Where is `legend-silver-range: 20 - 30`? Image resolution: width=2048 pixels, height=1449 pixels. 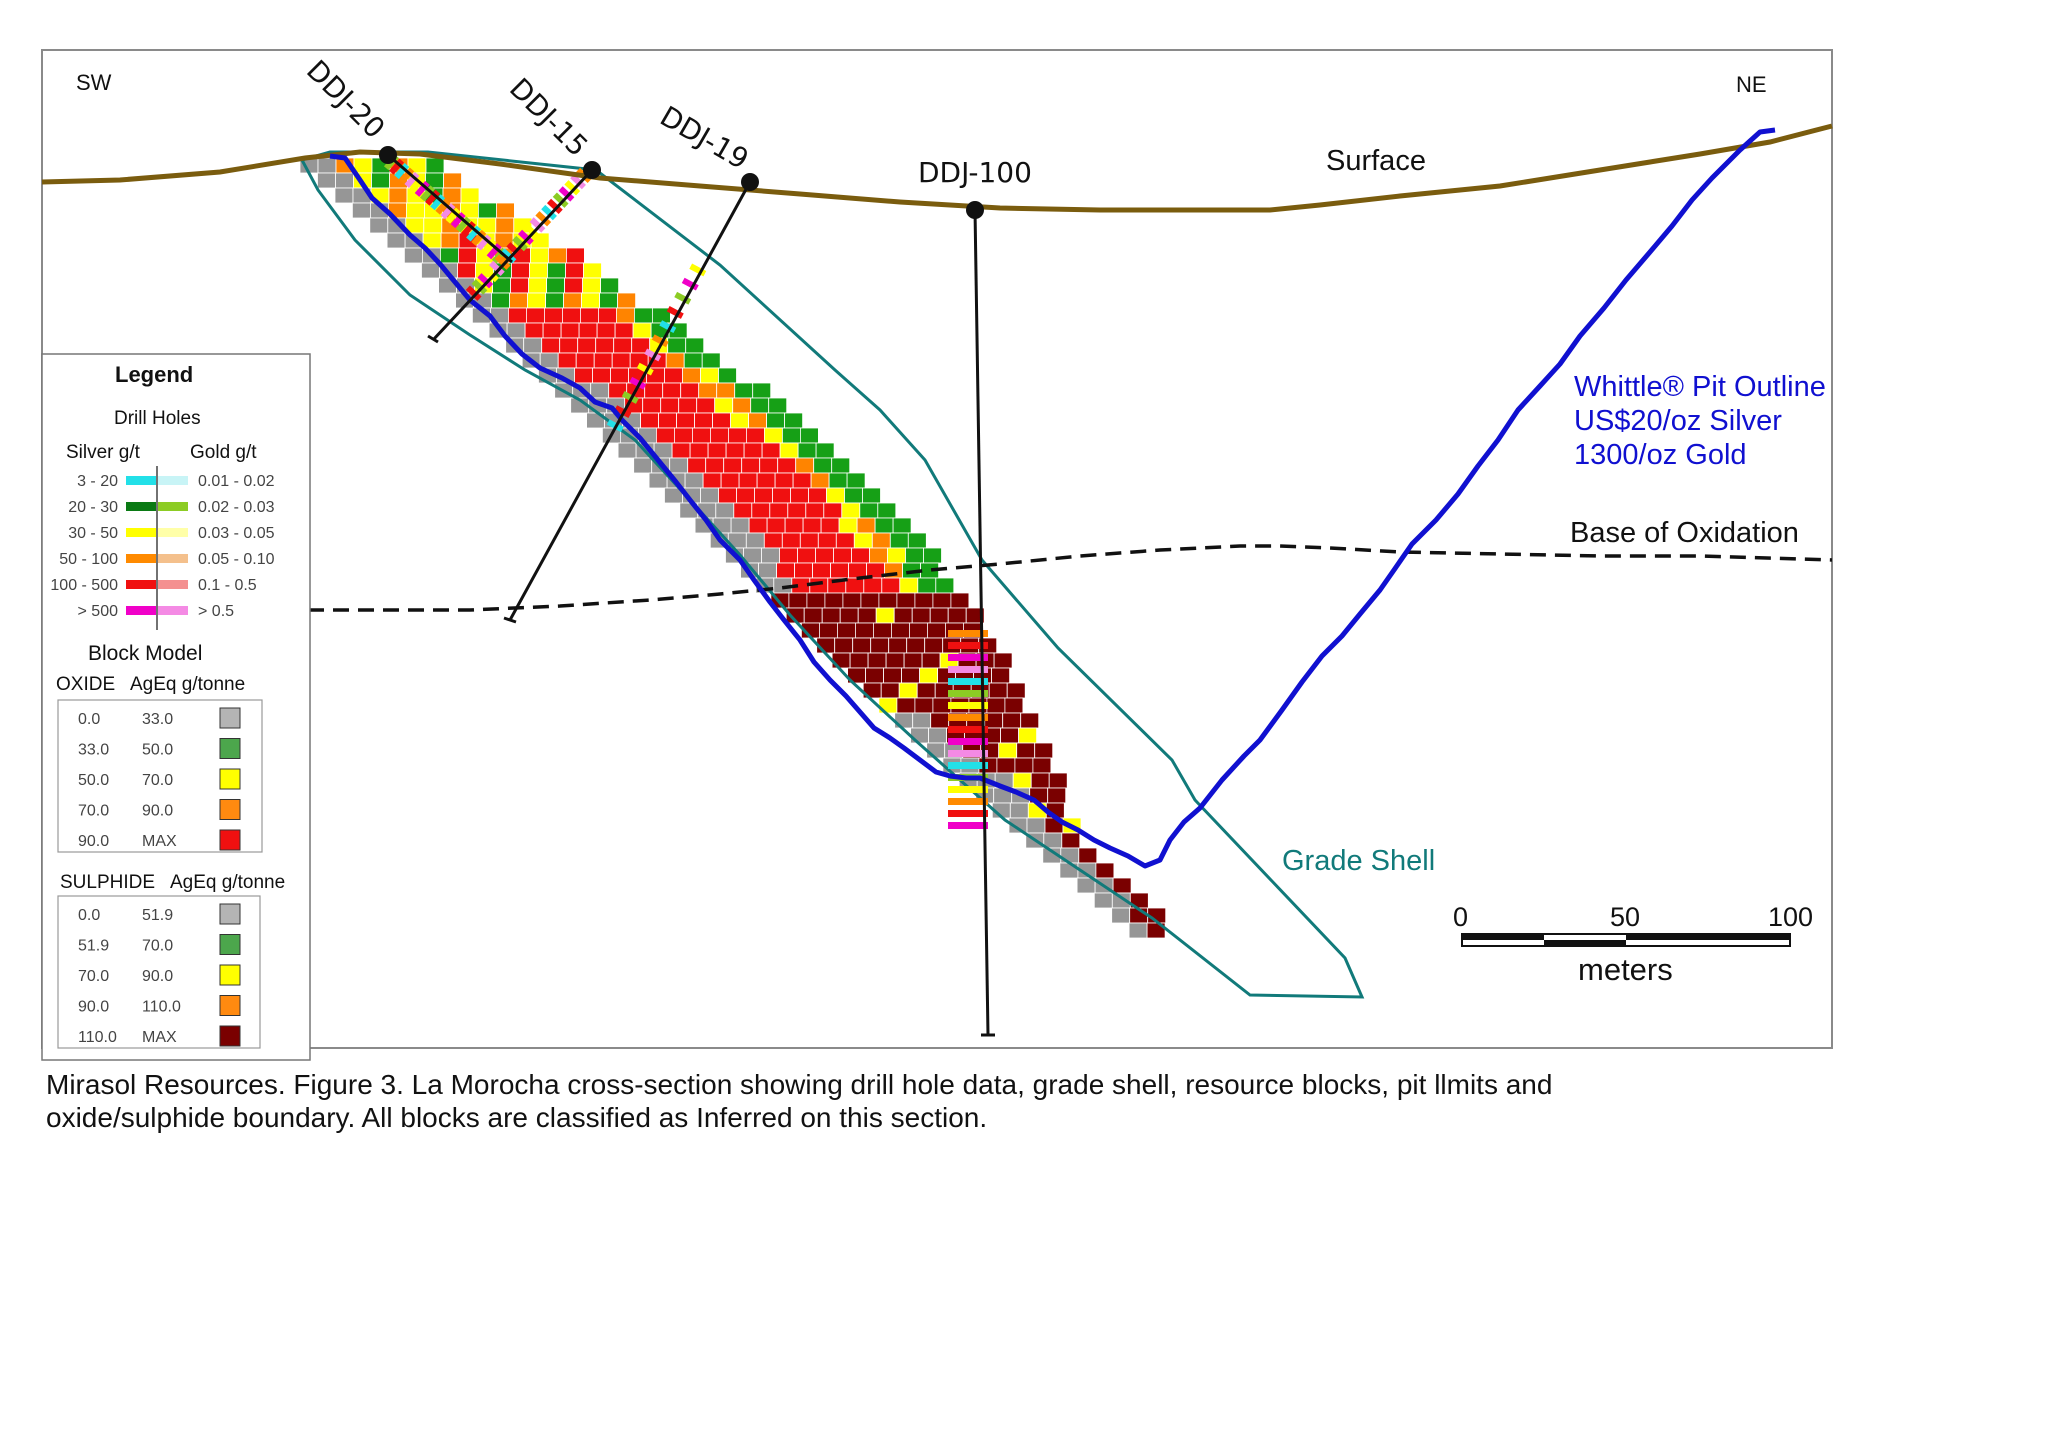 legend-silver-range: 20 - 30 is located at coordinates (93, 507).